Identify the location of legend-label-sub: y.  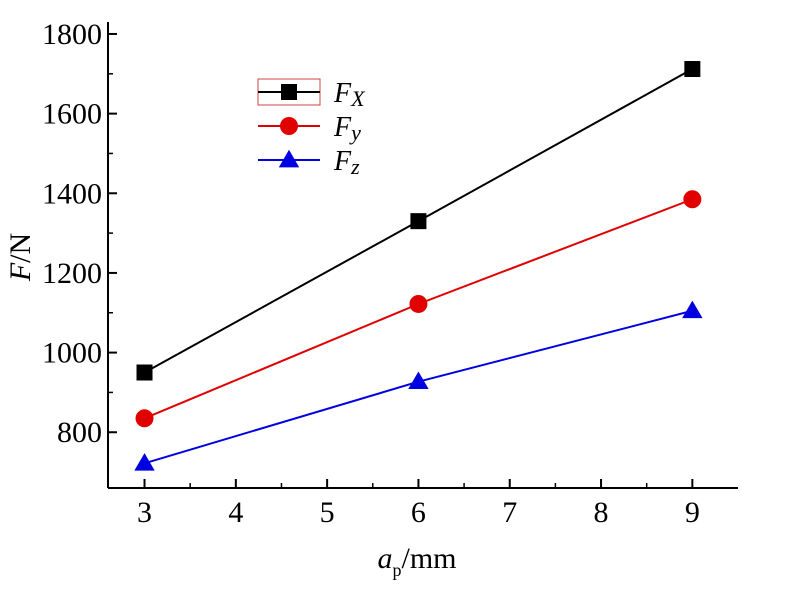
(355, 132).